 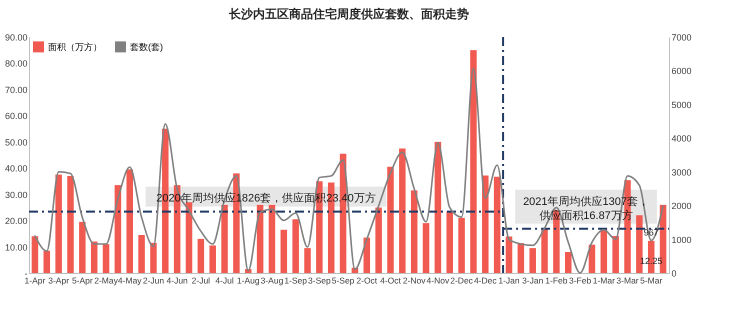 I want to click on y2-tick-label: 1000, so click(x=682, y=239).